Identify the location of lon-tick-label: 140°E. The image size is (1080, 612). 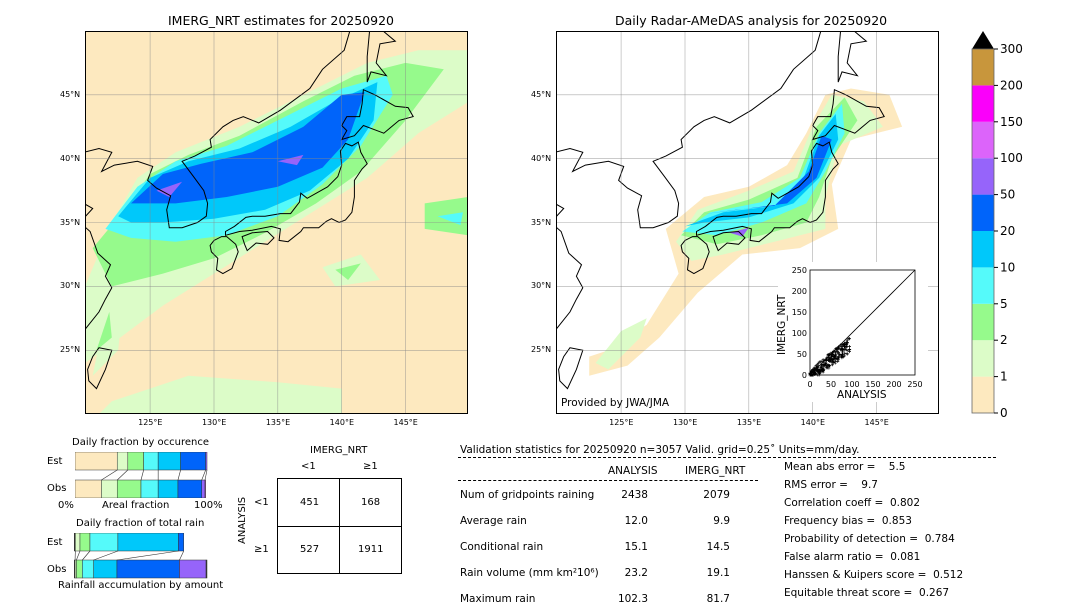
(812, 422).